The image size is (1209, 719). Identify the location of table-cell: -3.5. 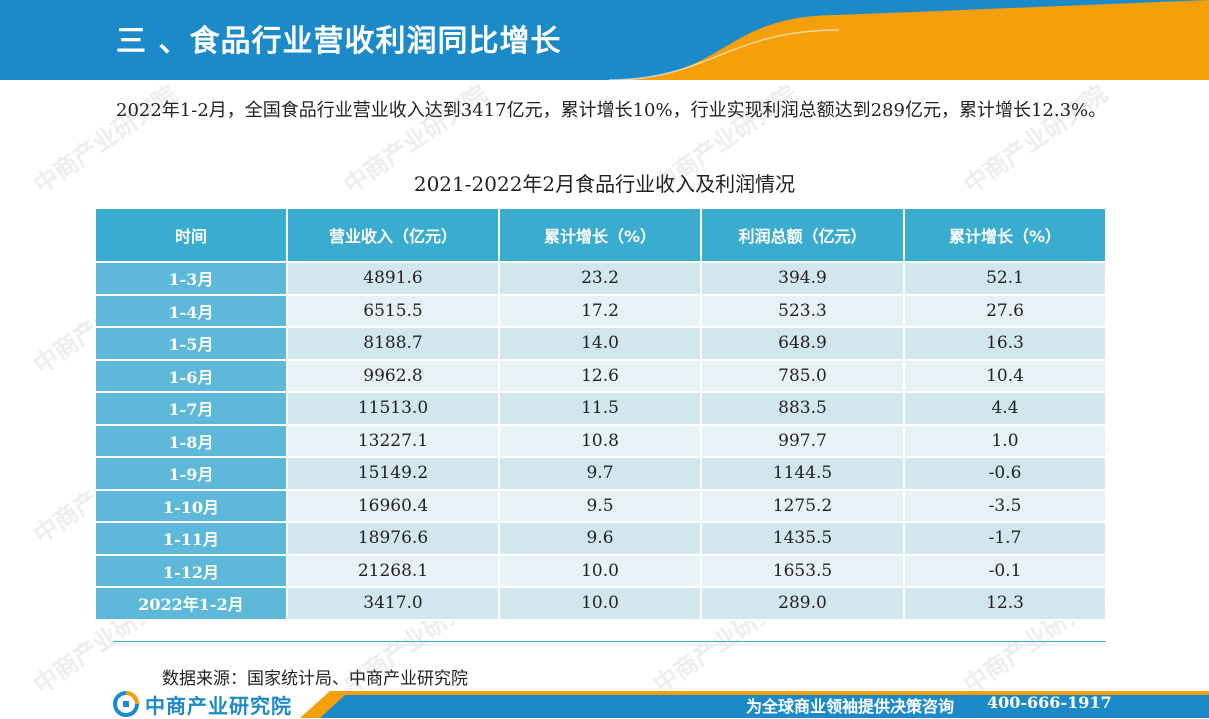
(1006, 506).